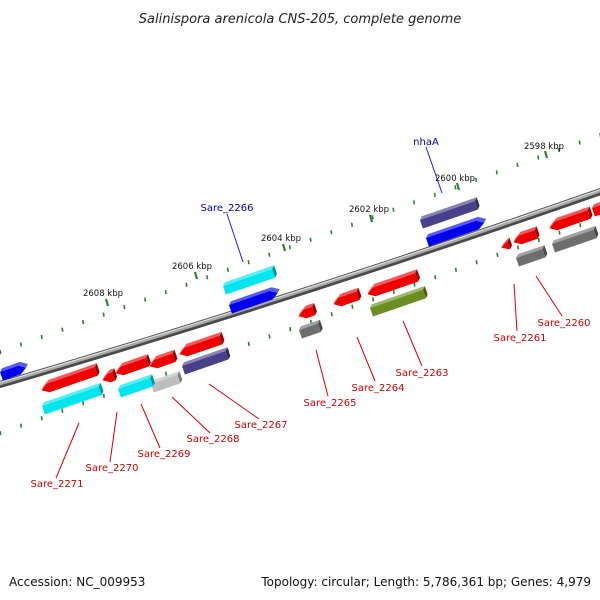 Image resolution: width=600 pixels, height=600 pixels. What do you see at coordinates (281, 239) in the screenshot?
I see `tick-label: 2604 kbp` at bounding box center [281, 239].